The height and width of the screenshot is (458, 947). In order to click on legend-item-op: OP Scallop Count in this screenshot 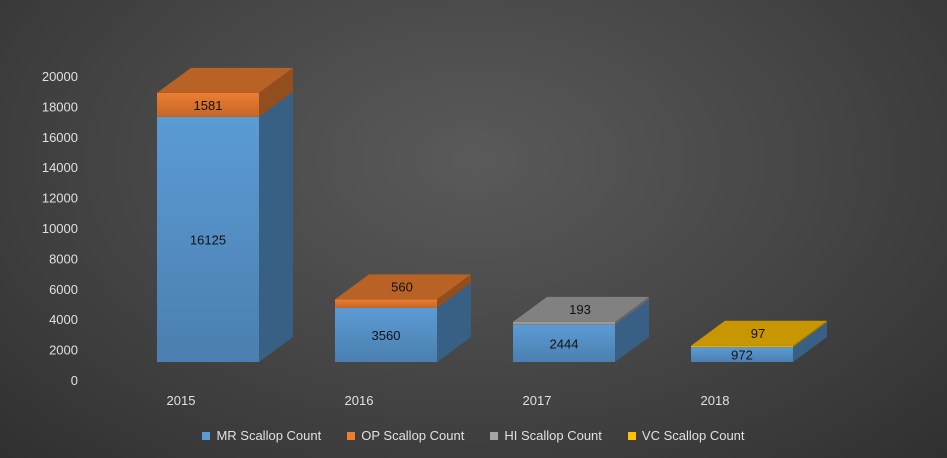, I will do `click(405, 435)`.